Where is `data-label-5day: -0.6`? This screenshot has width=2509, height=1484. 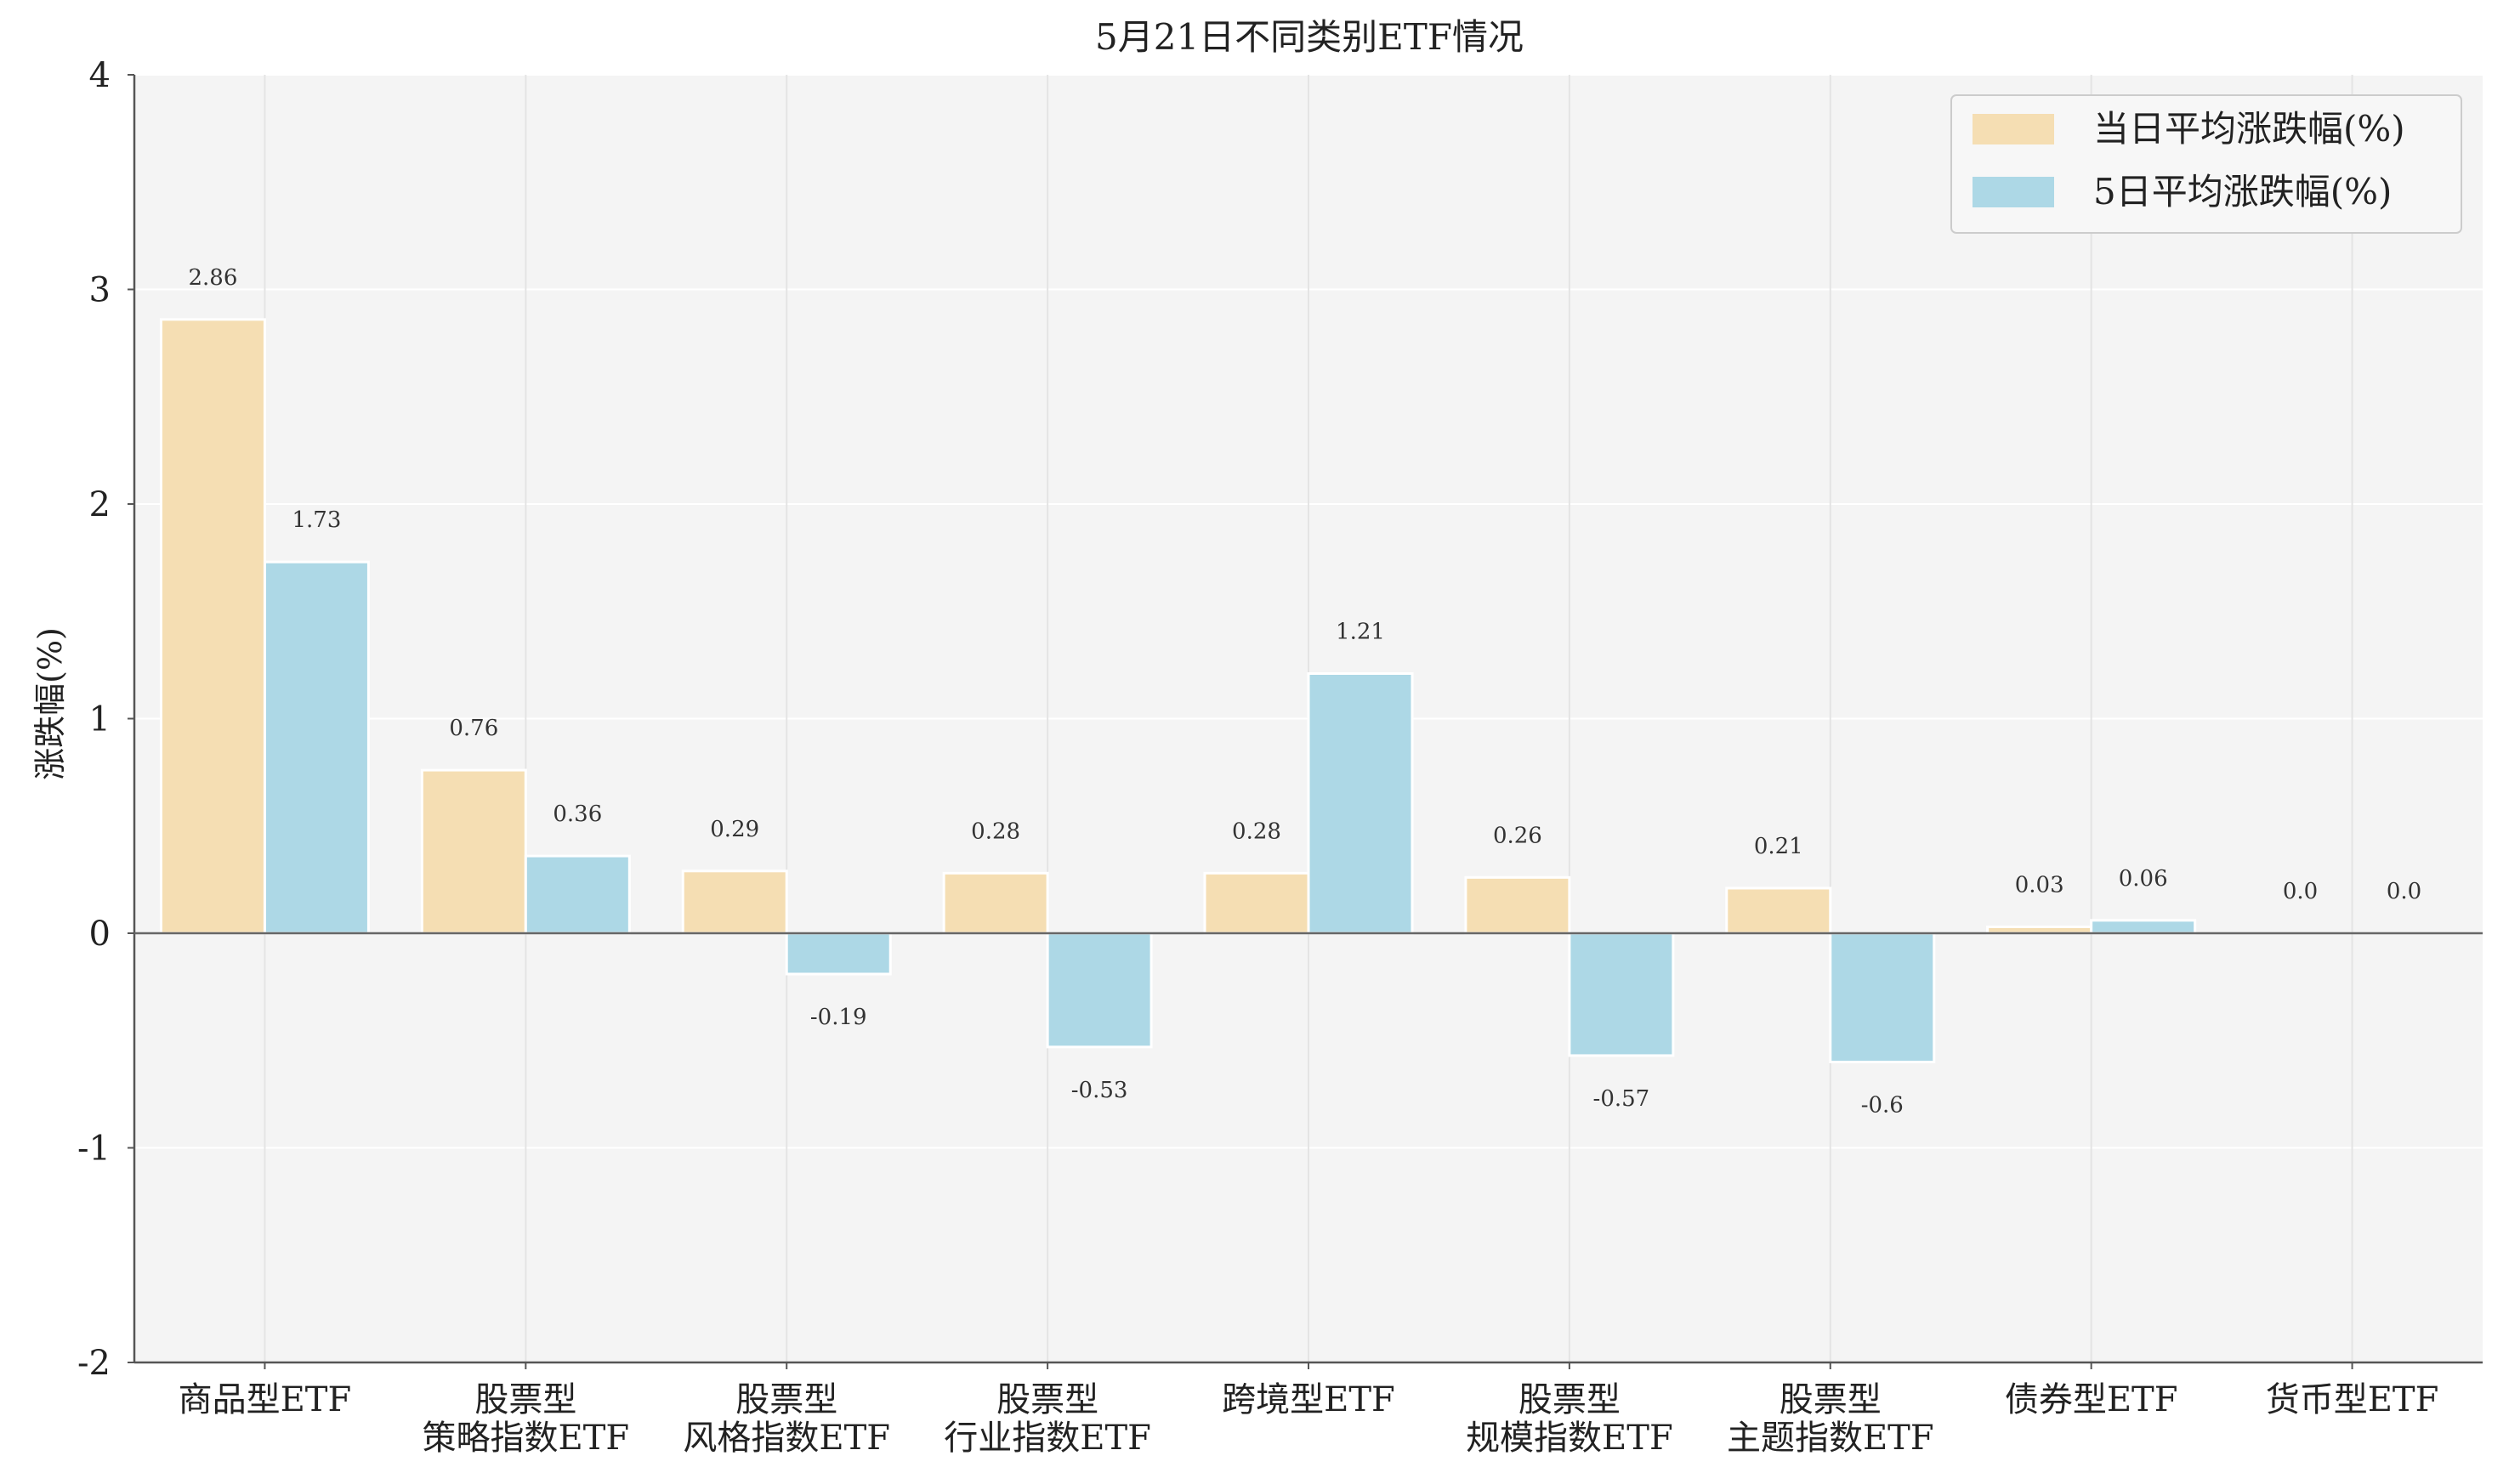 data-label-5day: -0.6 is located at coordinates (1882, 1106).